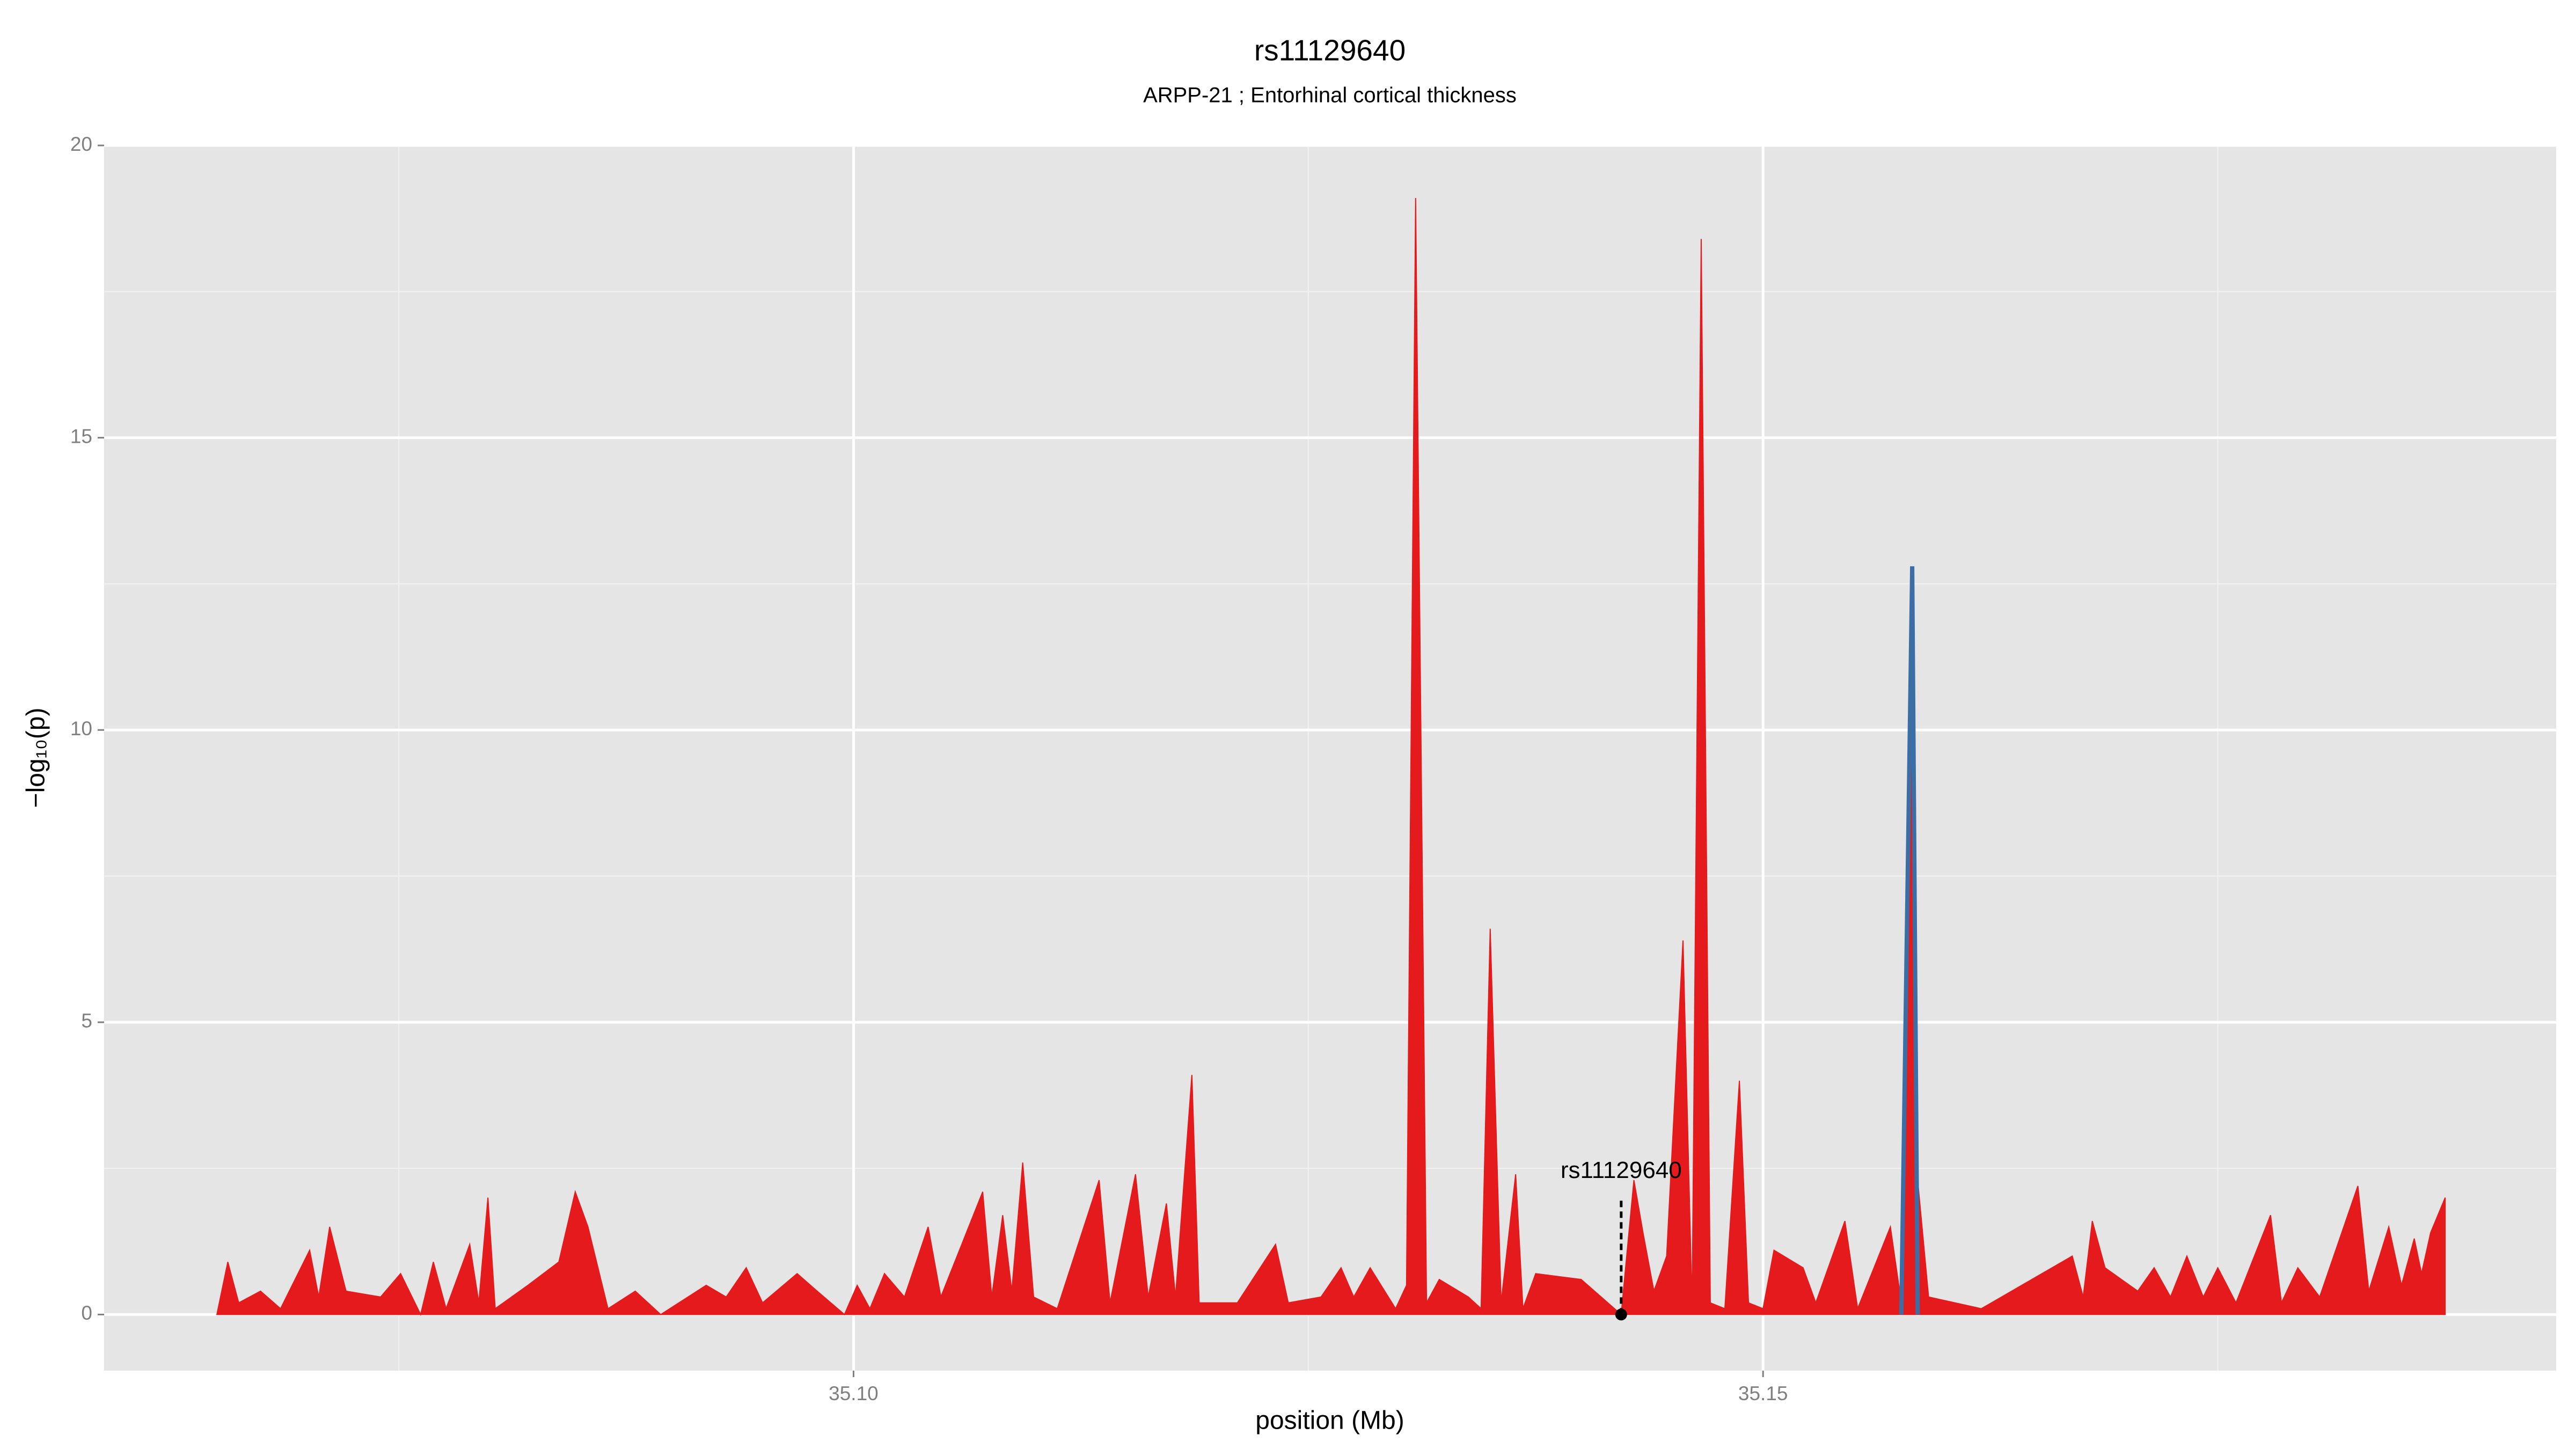  I want to click on x-tick-label: 35.15, so click(1763, 1393).